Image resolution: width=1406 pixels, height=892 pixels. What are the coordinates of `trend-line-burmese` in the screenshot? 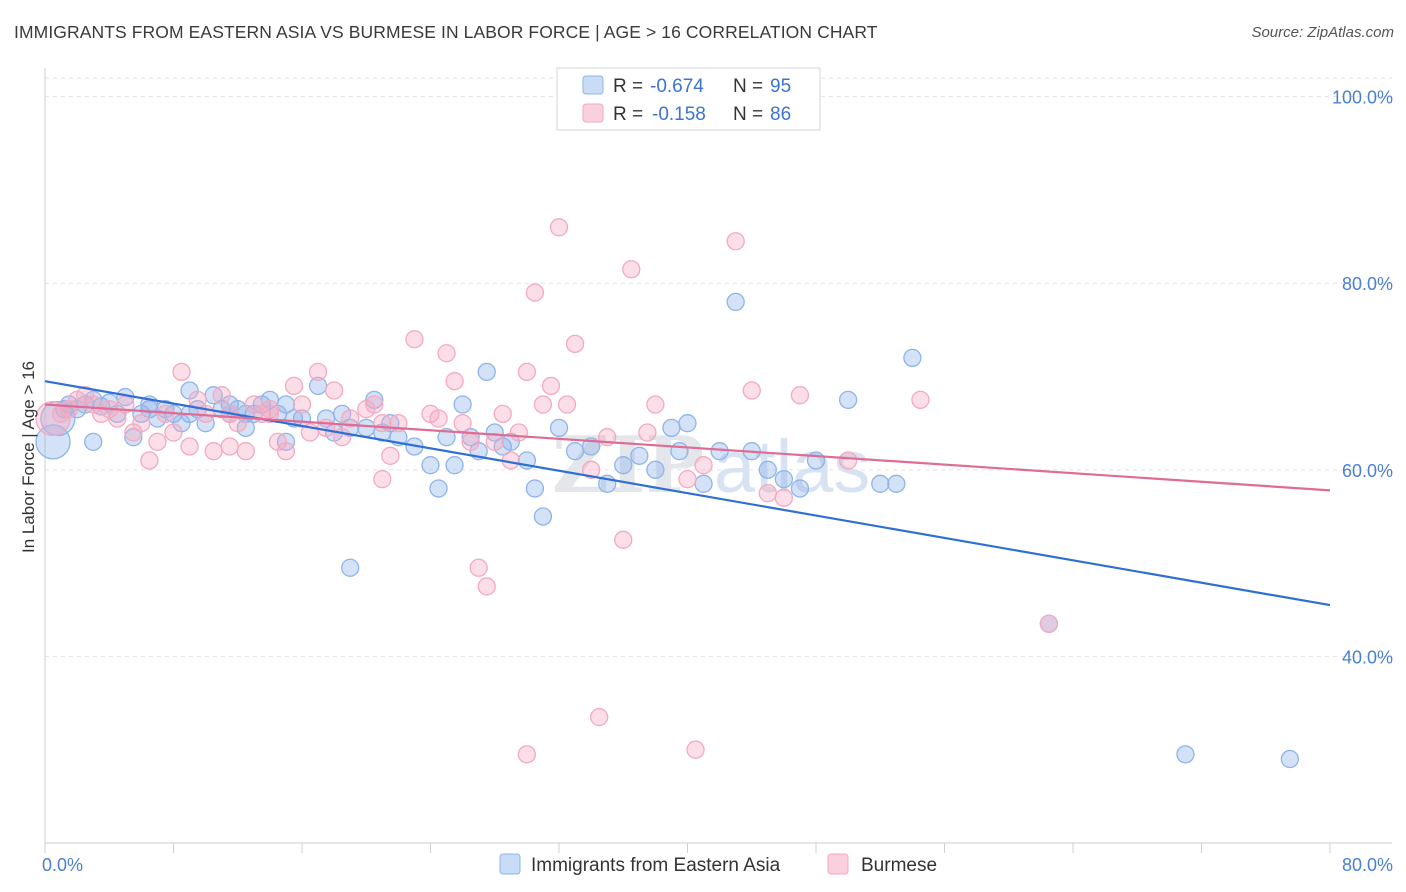 It's located at (687, 447).